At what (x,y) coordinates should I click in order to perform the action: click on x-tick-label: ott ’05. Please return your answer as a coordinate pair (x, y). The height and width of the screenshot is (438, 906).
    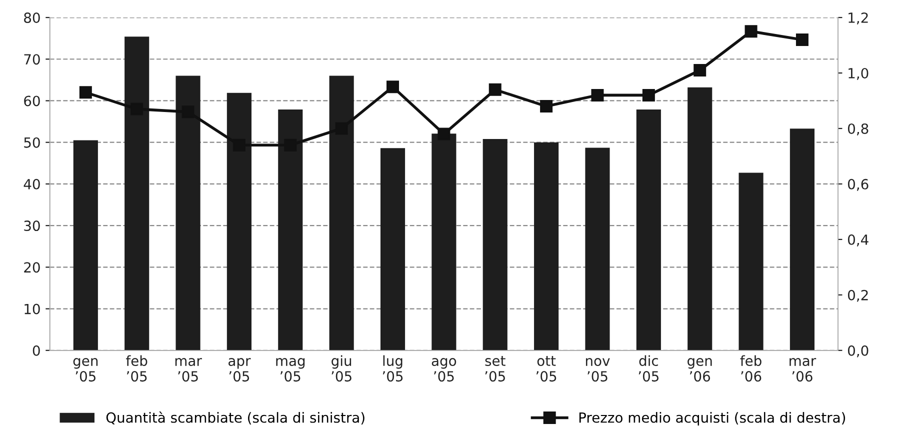
    Looking at the image, I should click on (546, 369).